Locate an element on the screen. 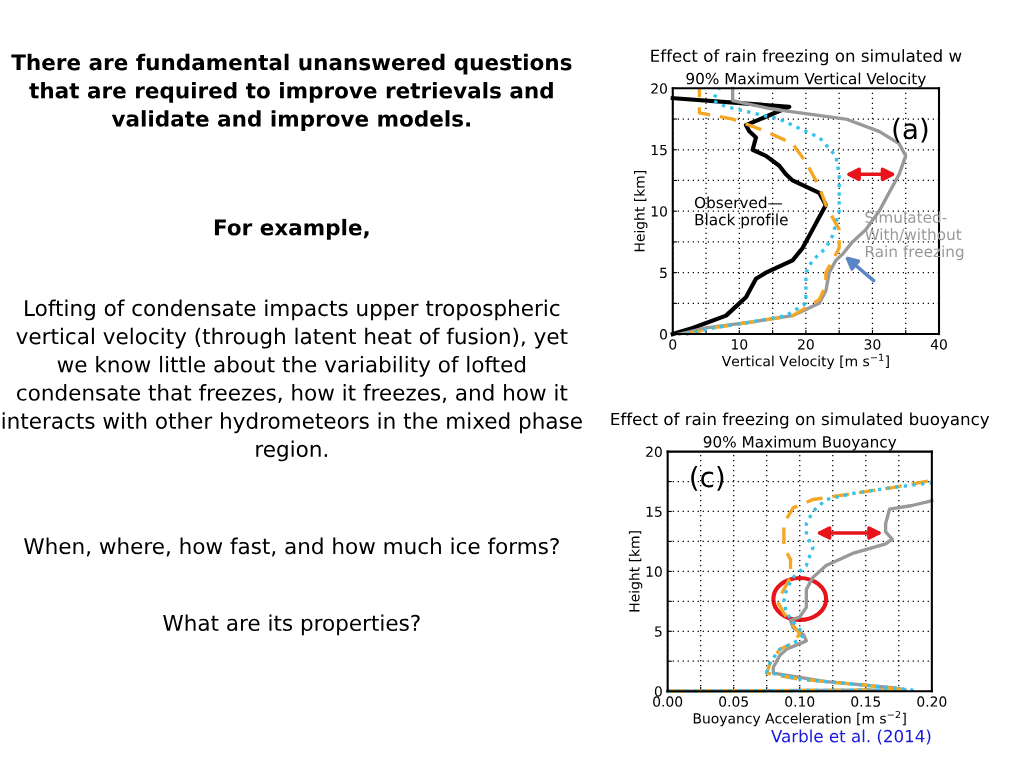 The width and height of the screenshot is (1024, 768). x-tick-label: 0.00 is located at coordinates (668, 701).